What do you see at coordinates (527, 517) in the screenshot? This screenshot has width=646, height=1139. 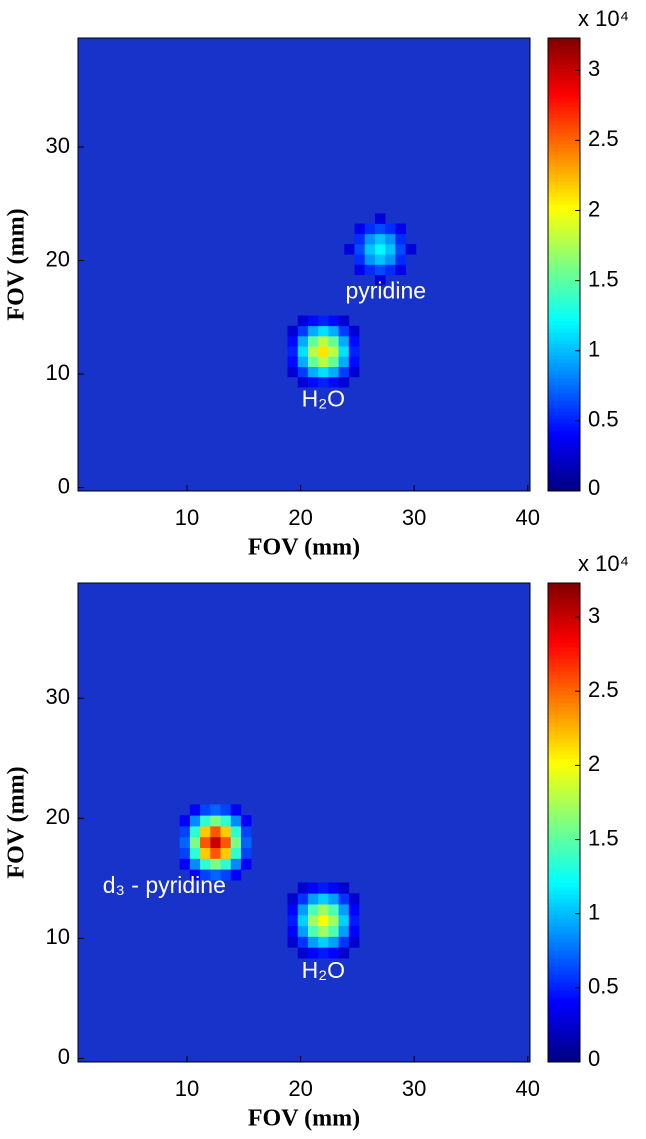 I see `x-tick-label: 40` at bounding box center [527, 517].